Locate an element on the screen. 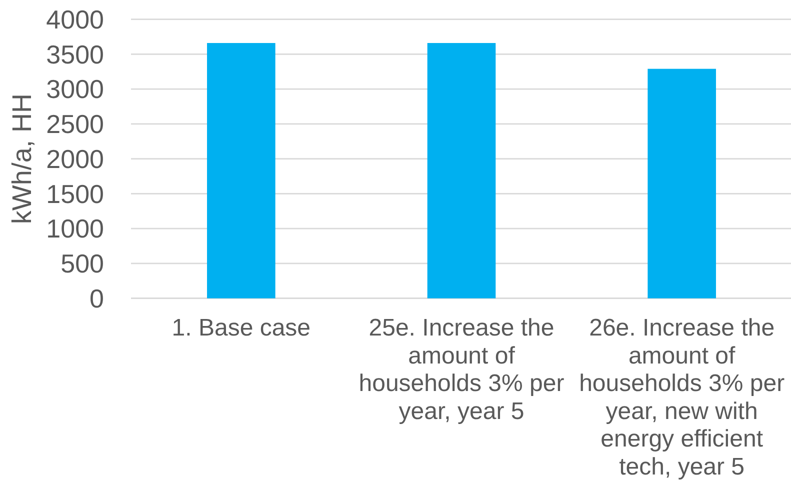 This screenshot has width=791, height=484. y-tick-label: 3500 is located at coordinates (75, 54).